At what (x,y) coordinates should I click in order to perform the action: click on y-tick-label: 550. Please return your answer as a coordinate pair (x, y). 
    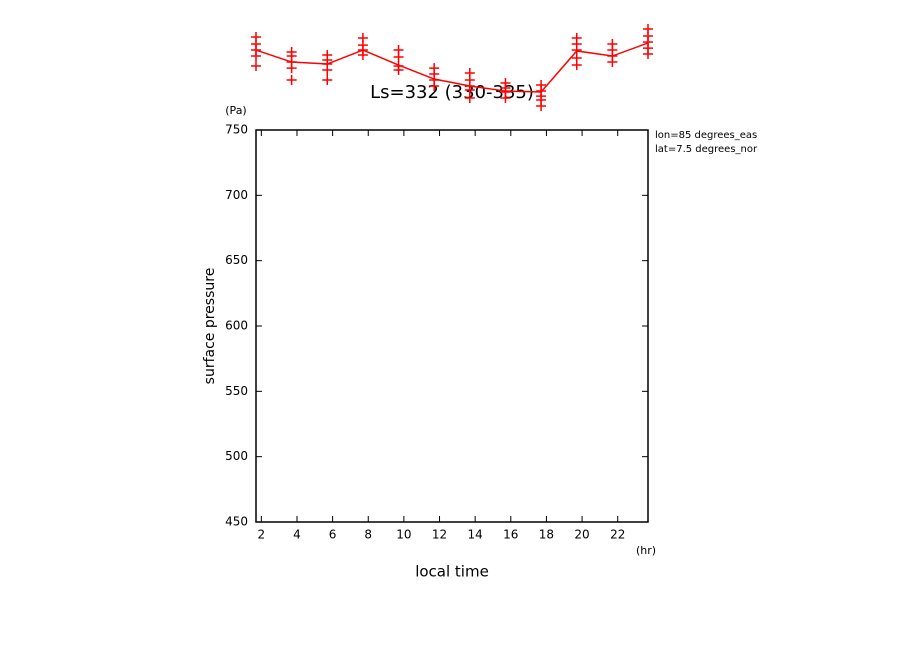
    Looking at the image, I should click on (236, 391).